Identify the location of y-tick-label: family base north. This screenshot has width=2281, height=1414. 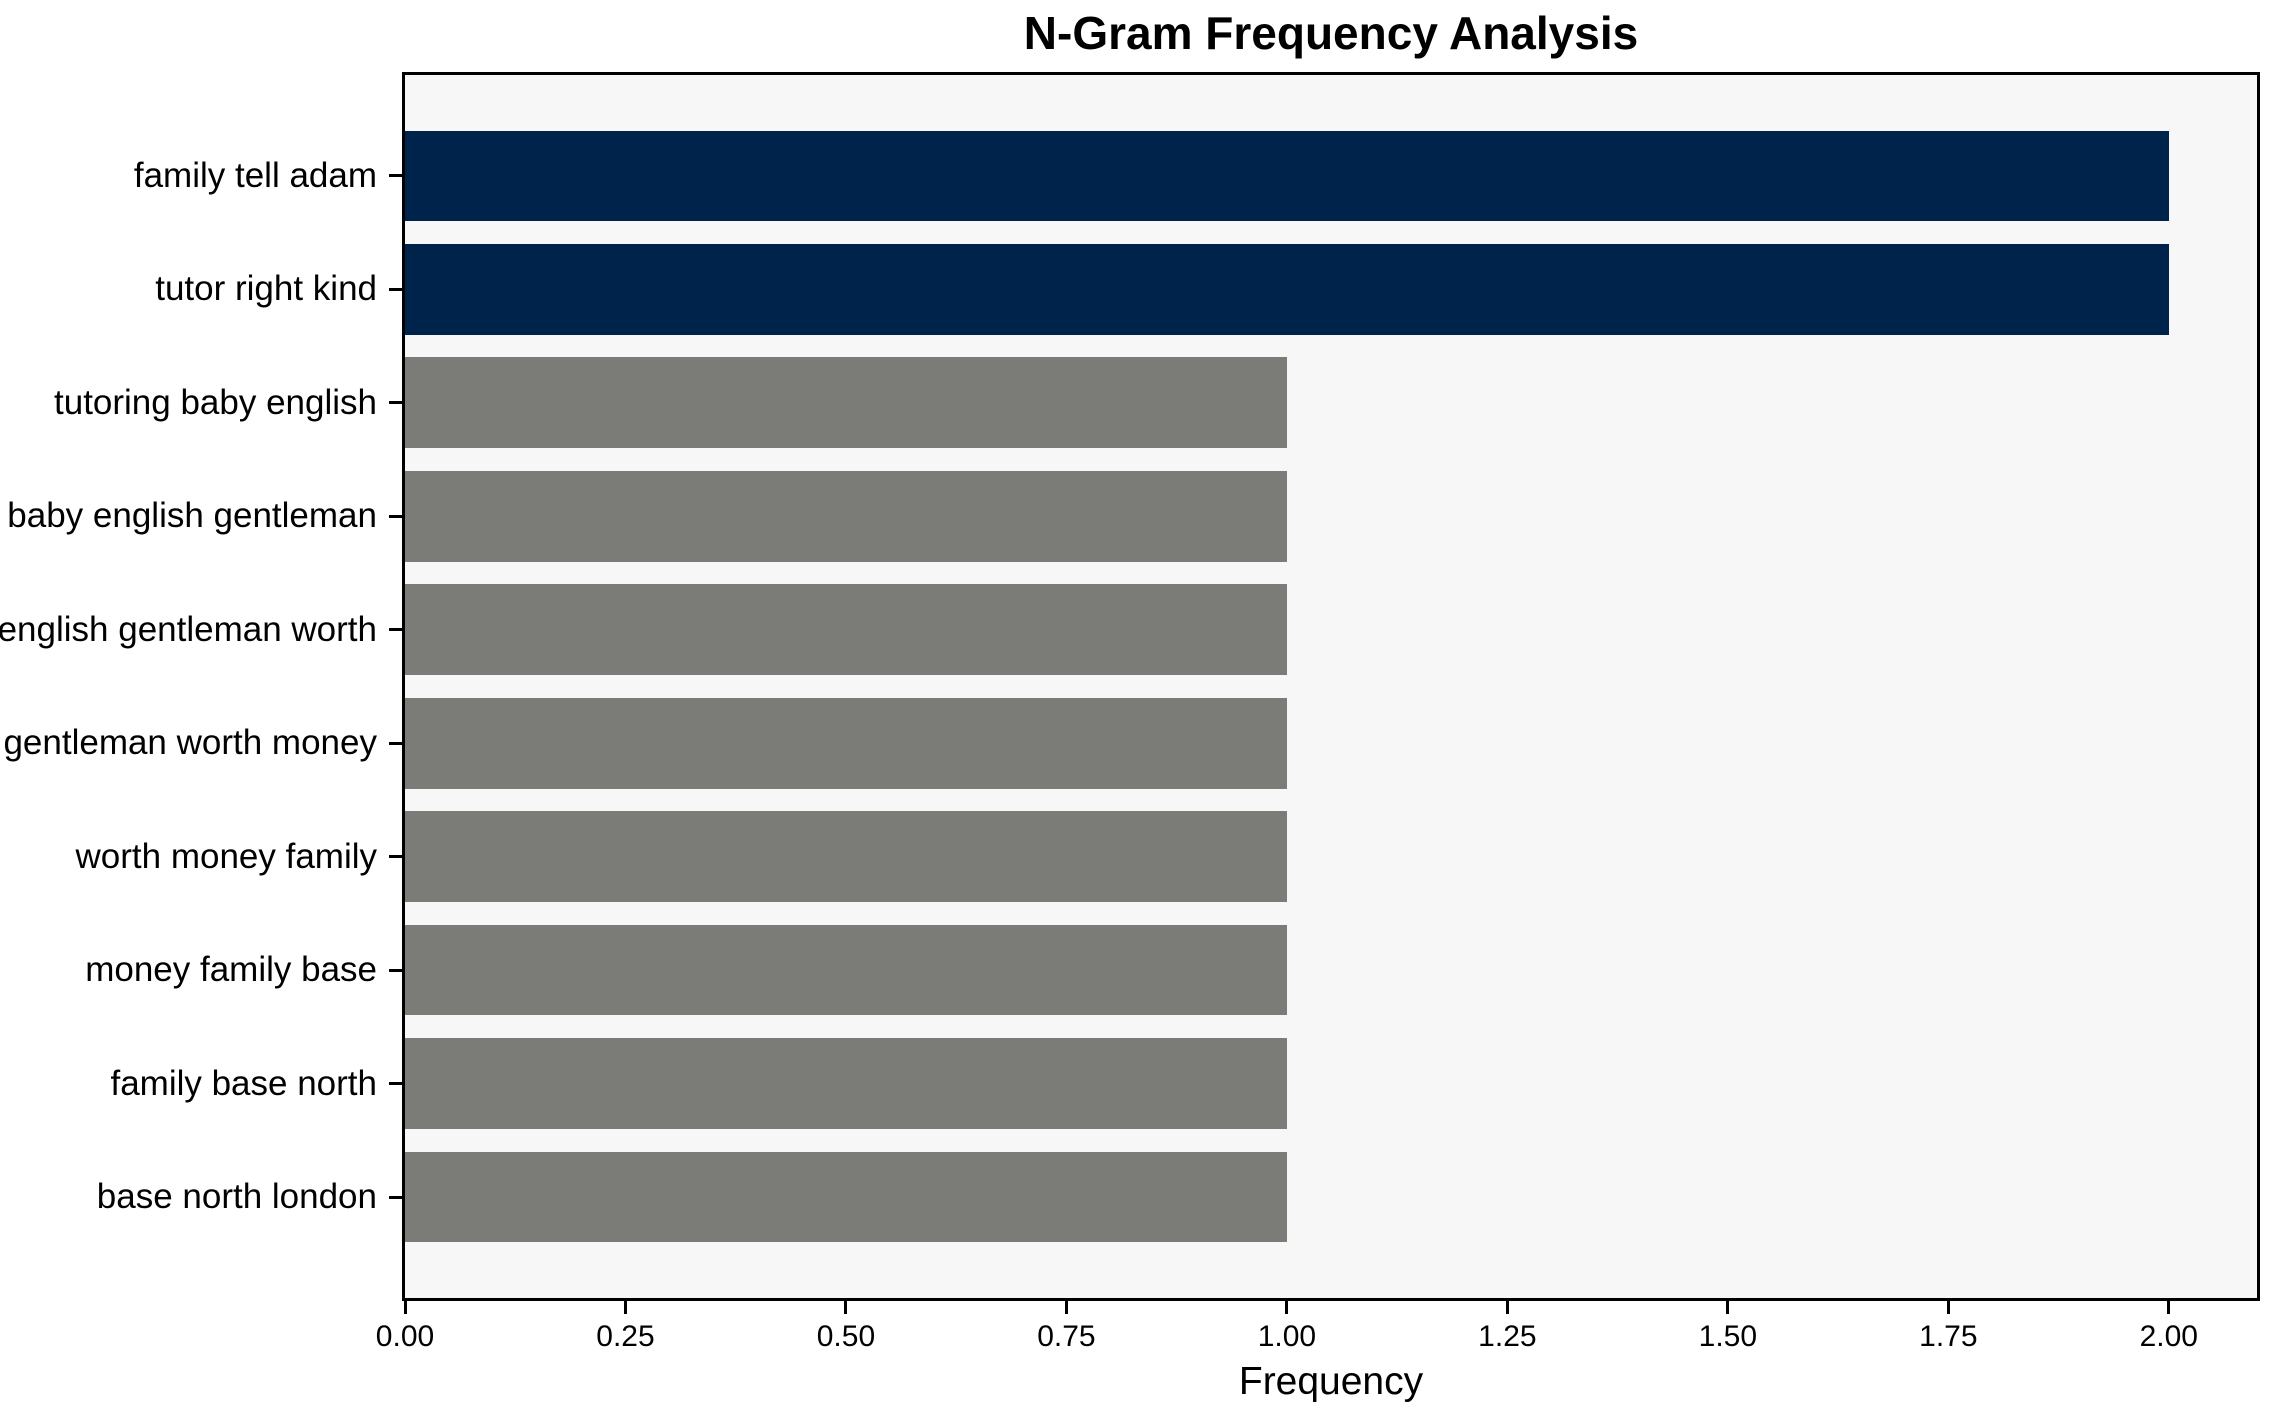
(243, 1083).